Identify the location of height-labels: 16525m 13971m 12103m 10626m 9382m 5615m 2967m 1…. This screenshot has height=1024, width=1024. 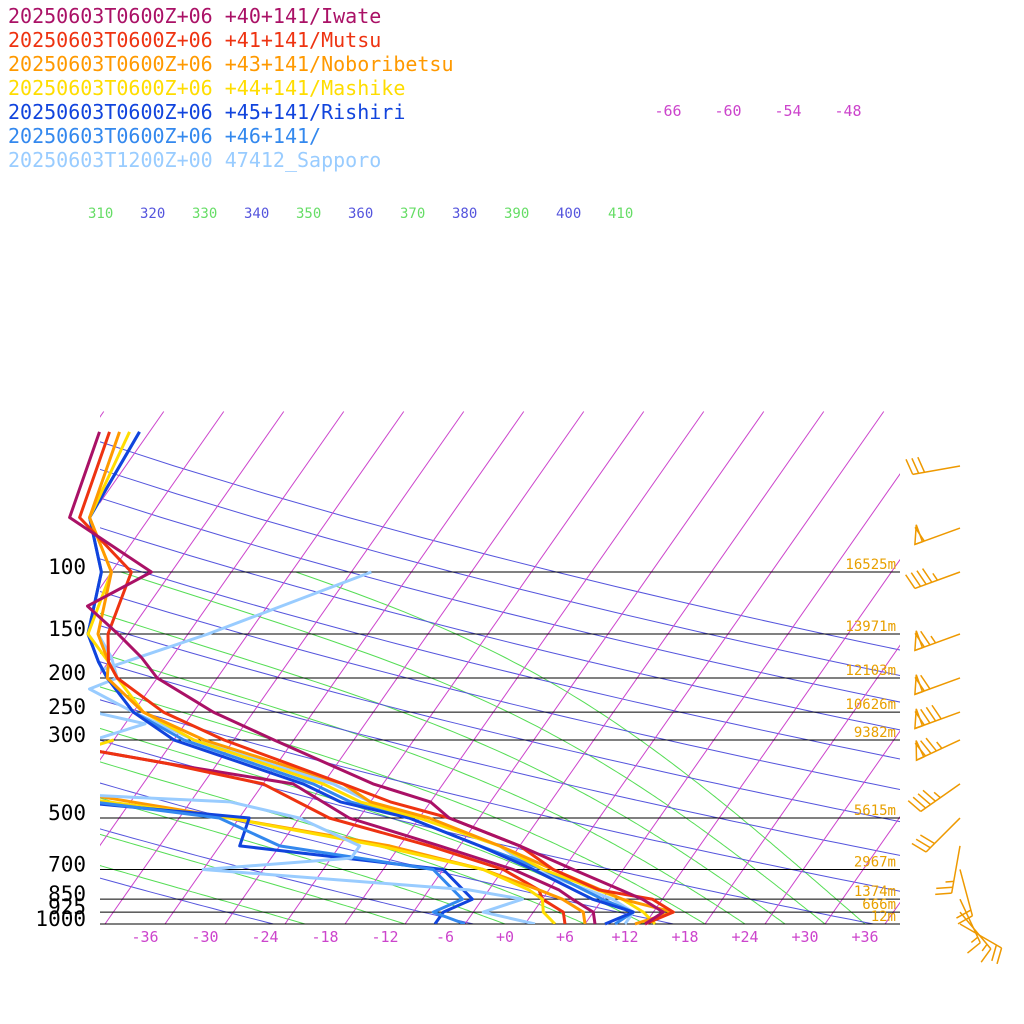
(870, 741).